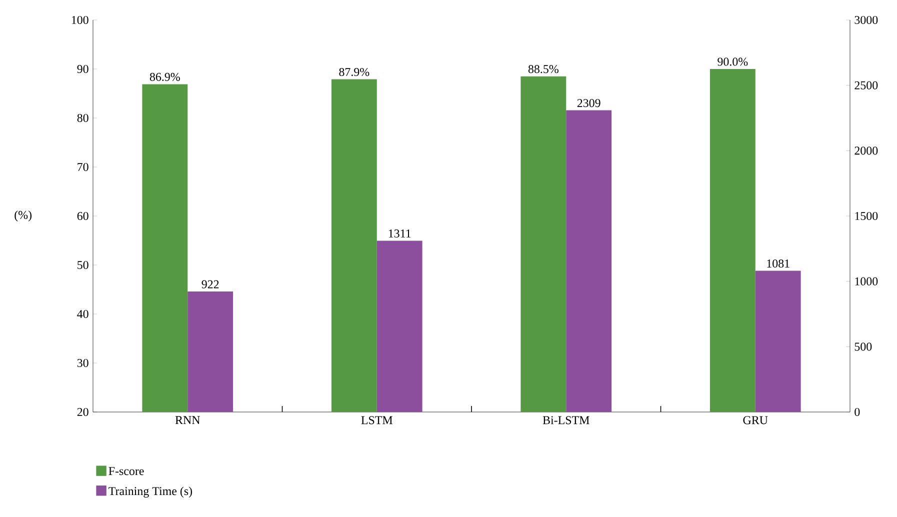  Describe the element at coordinates (82, 118) in the screenshot. I see `y-tick-label: 80` at that location.